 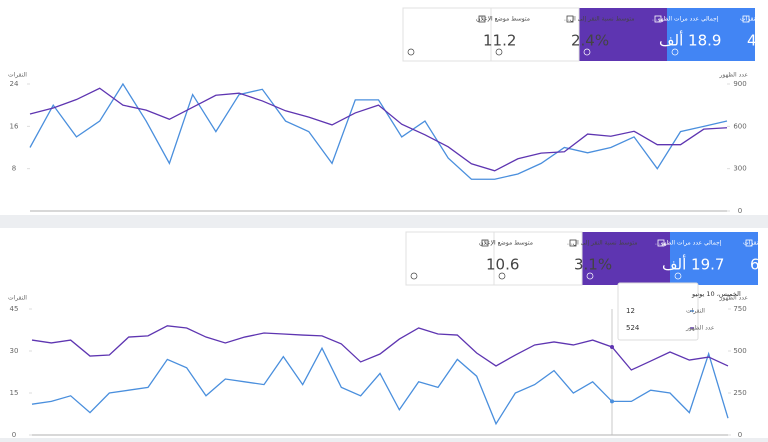 What do you see at coordinates (593, 265) in the screenshot?
I see `card-value: 3.1%` at bounding box center [593, 265].